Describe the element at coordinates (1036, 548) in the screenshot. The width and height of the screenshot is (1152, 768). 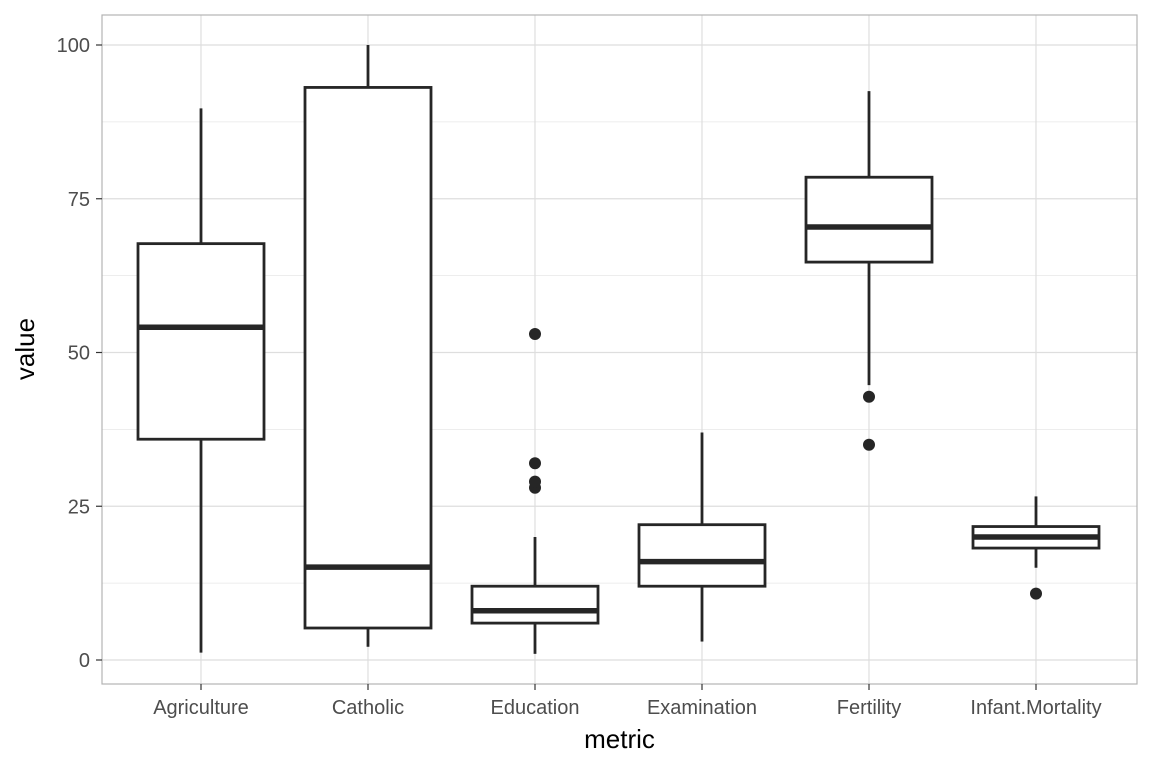
I see `box-infant-mortality` at that location.